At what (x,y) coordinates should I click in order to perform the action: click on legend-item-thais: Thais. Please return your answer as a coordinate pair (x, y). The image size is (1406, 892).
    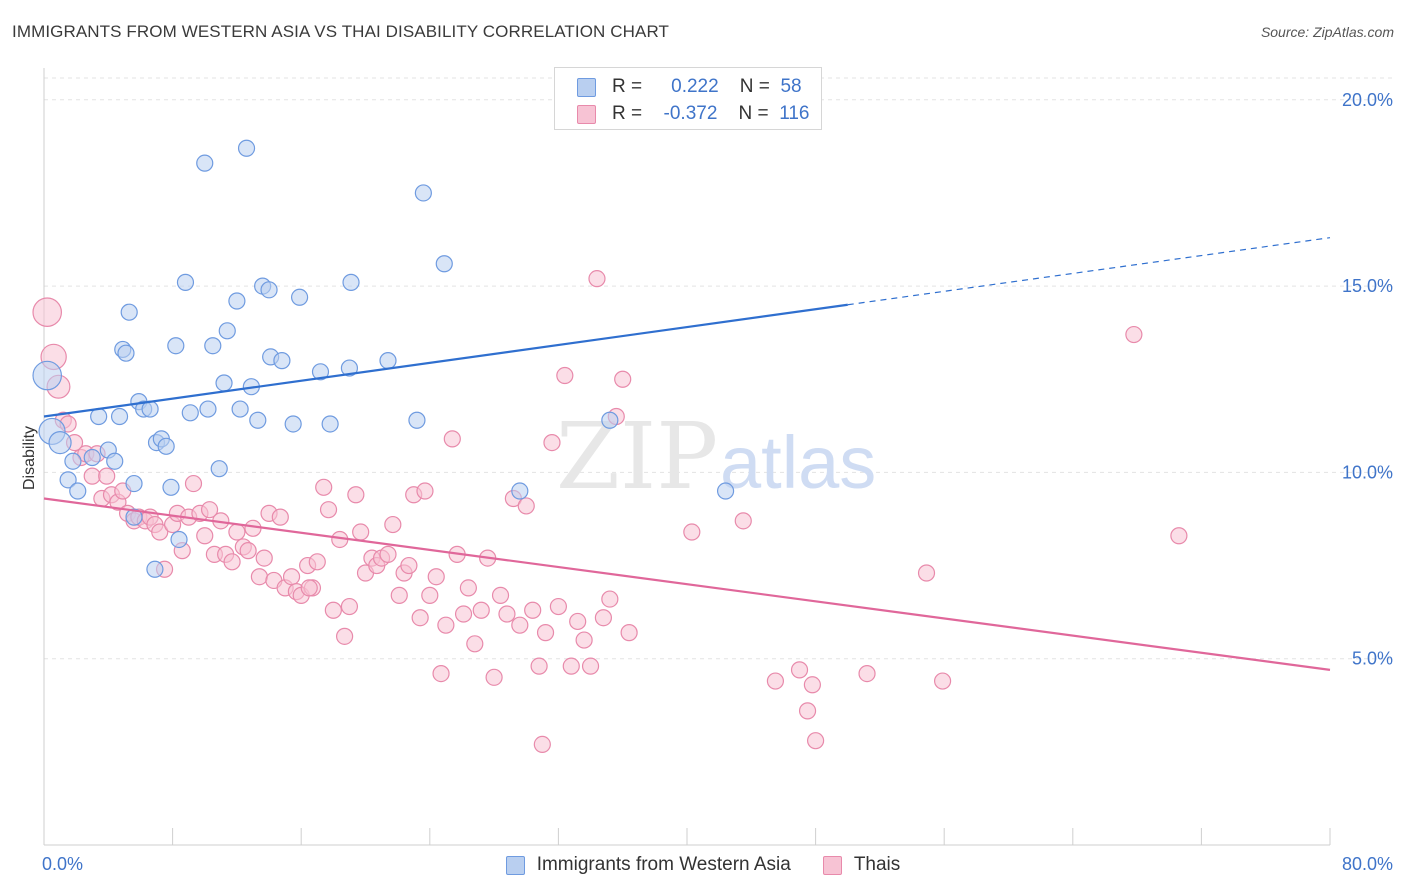
    Looking at the image, I should click on (861, 865).